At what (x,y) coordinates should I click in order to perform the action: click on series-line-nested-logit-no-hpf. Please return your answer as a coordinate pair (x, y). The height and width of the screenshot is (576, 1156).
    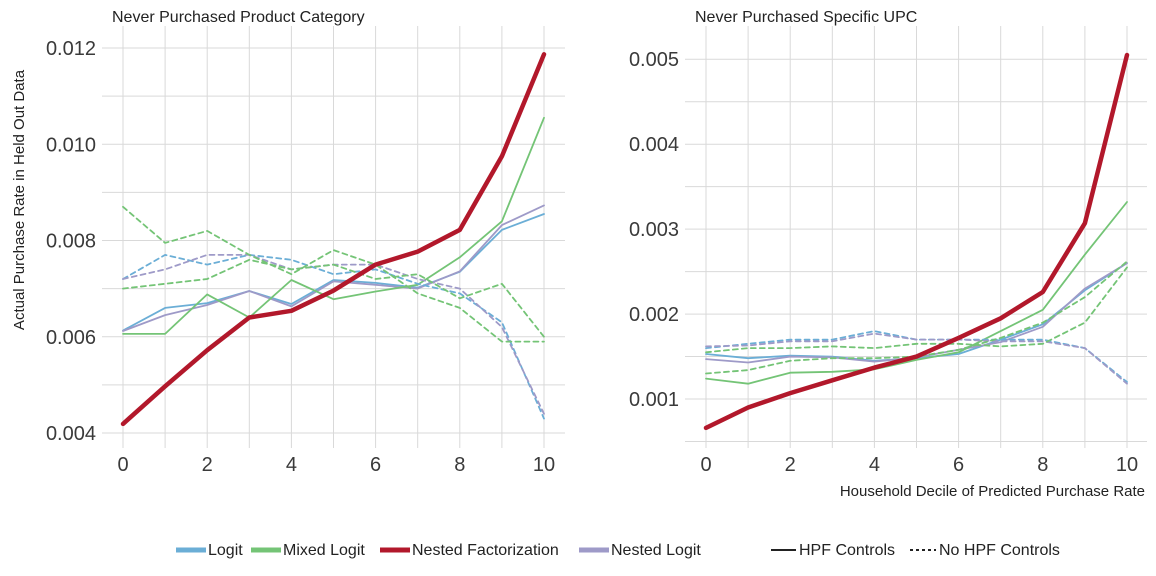
    Looking at the image, I should click on (916, 358).